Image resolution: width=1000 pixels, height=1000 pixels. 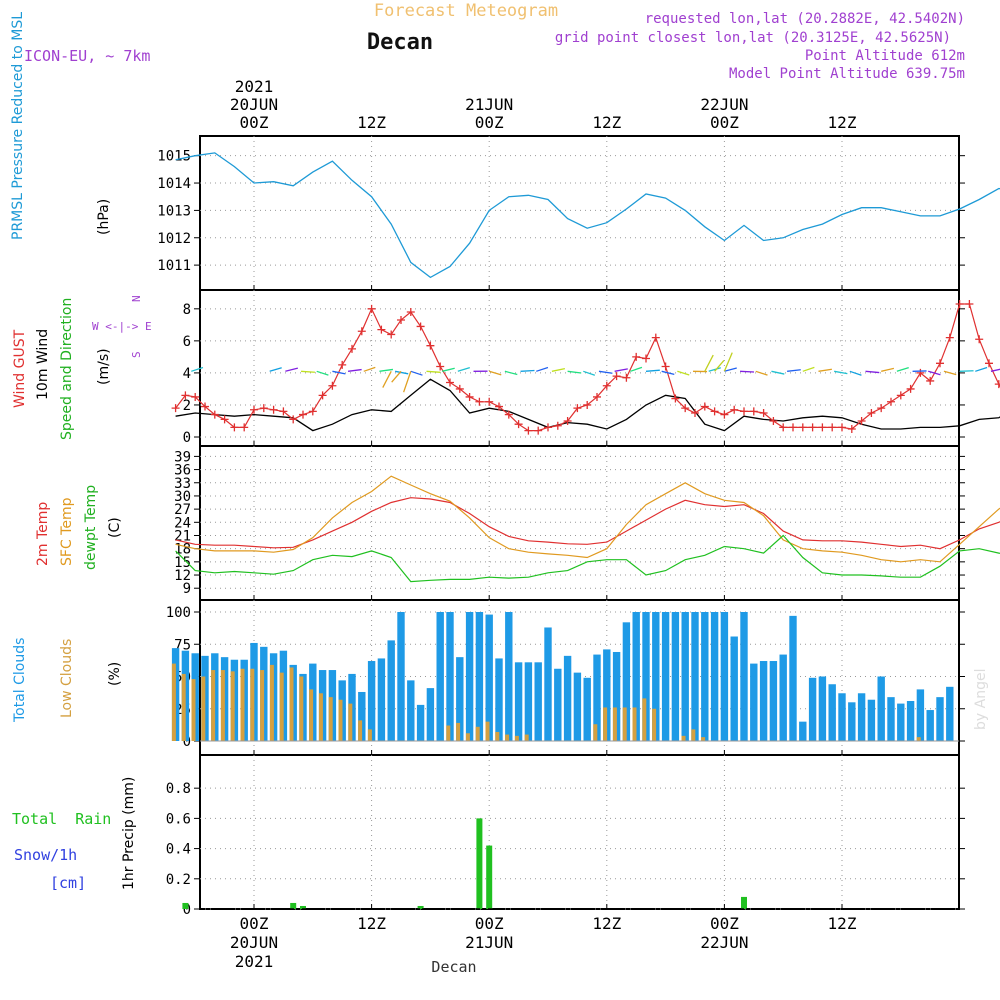 What do you see at coordinates (724, 104) in the screenshot?
I see `top-date-label: 22JUN` at bounding box center [724, 104].